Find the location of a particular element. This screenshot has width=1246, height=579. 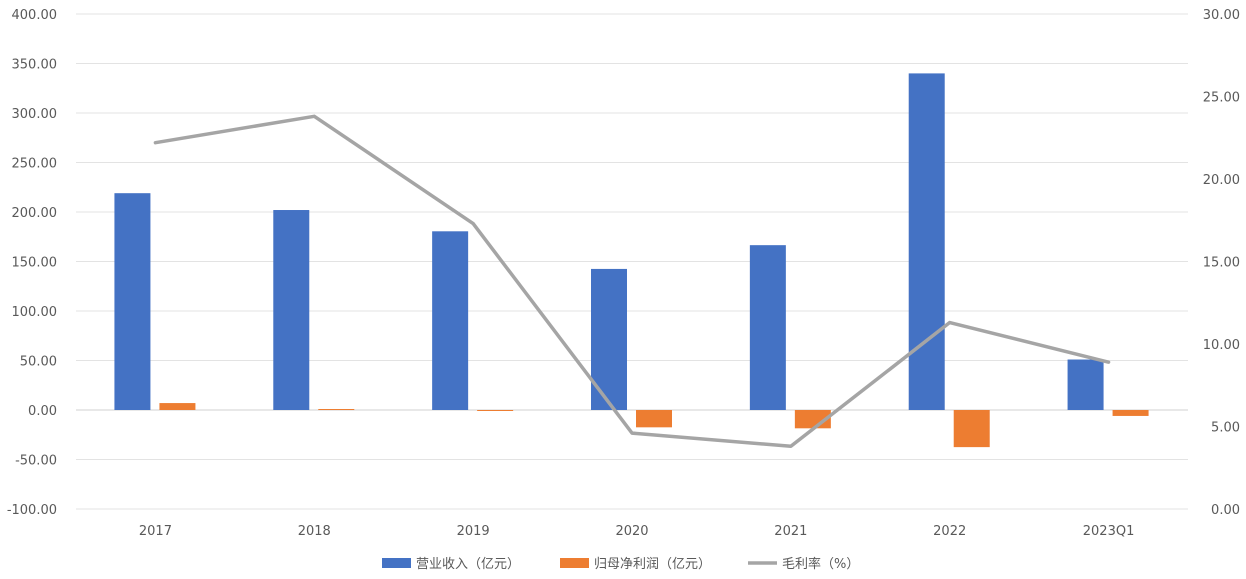

x-tick-label: 2022 is located at coordinates (949, 531).